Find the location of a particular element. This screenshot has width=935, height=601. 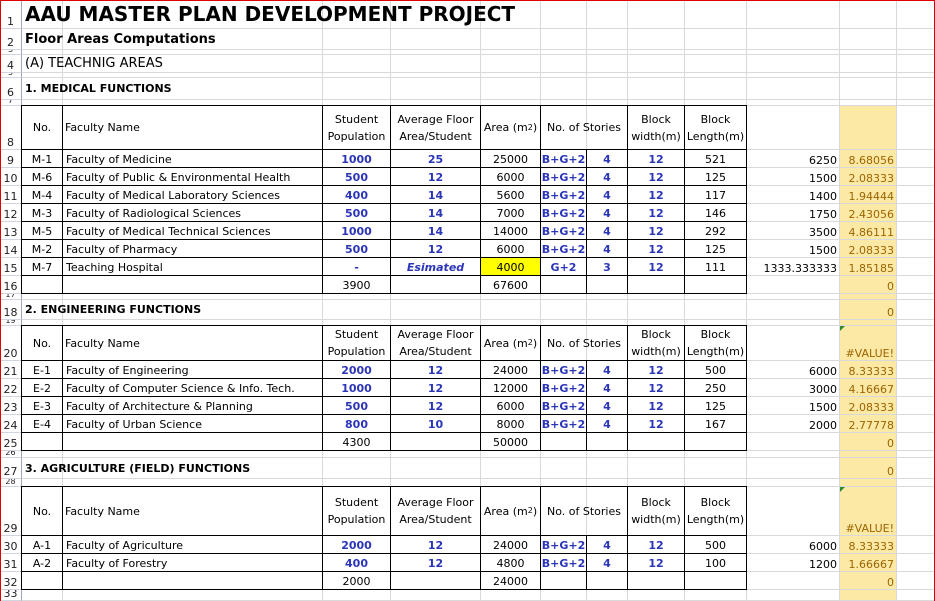

row-number: 13 is located at coordinates (11, 231).